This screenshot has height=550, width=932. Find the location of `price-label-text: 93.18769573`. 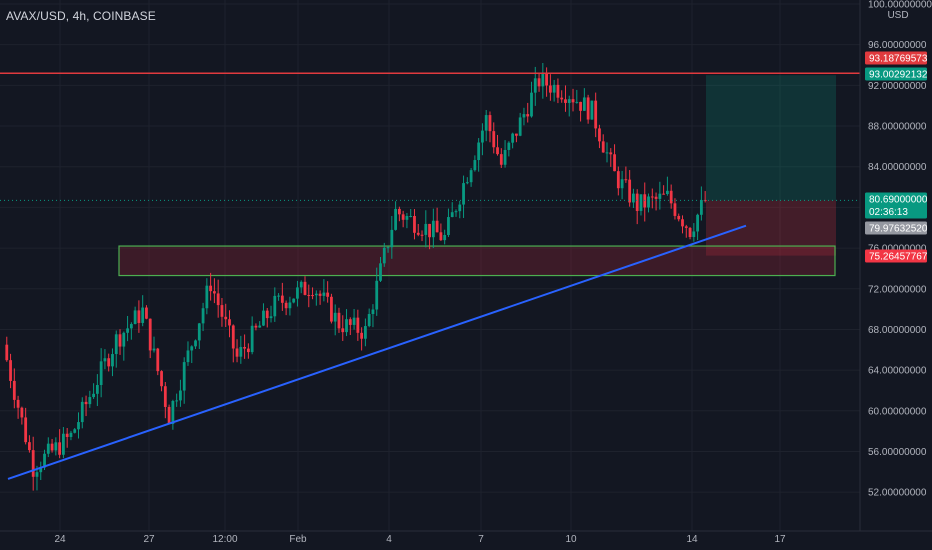

price-label-text: 93.18769573 is located at coordinates (898, 59).